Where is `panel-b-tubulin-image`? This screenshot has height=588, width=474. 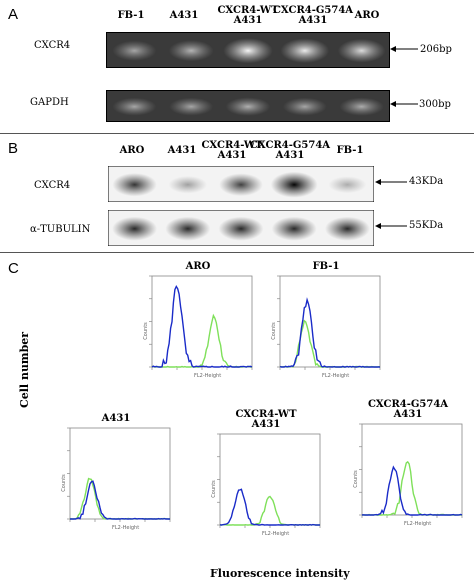 panel-b-tubulin-image is located at coordinates (241, 228).